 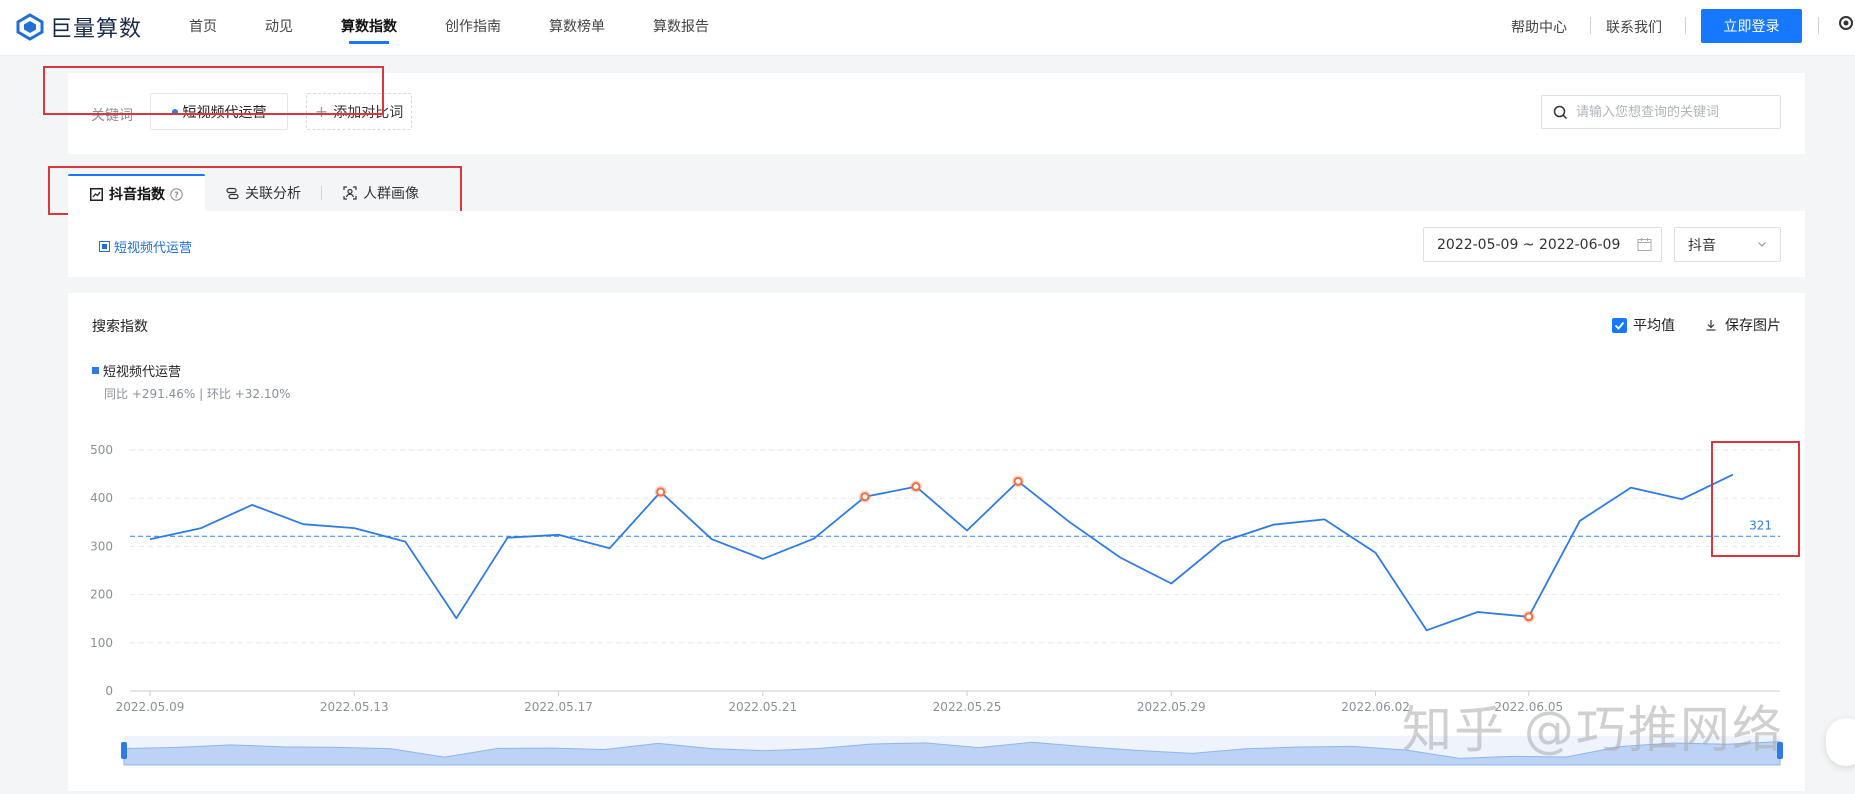 I want to click on x-tick-label: 2022.05.09, so click(x=150, y=707).